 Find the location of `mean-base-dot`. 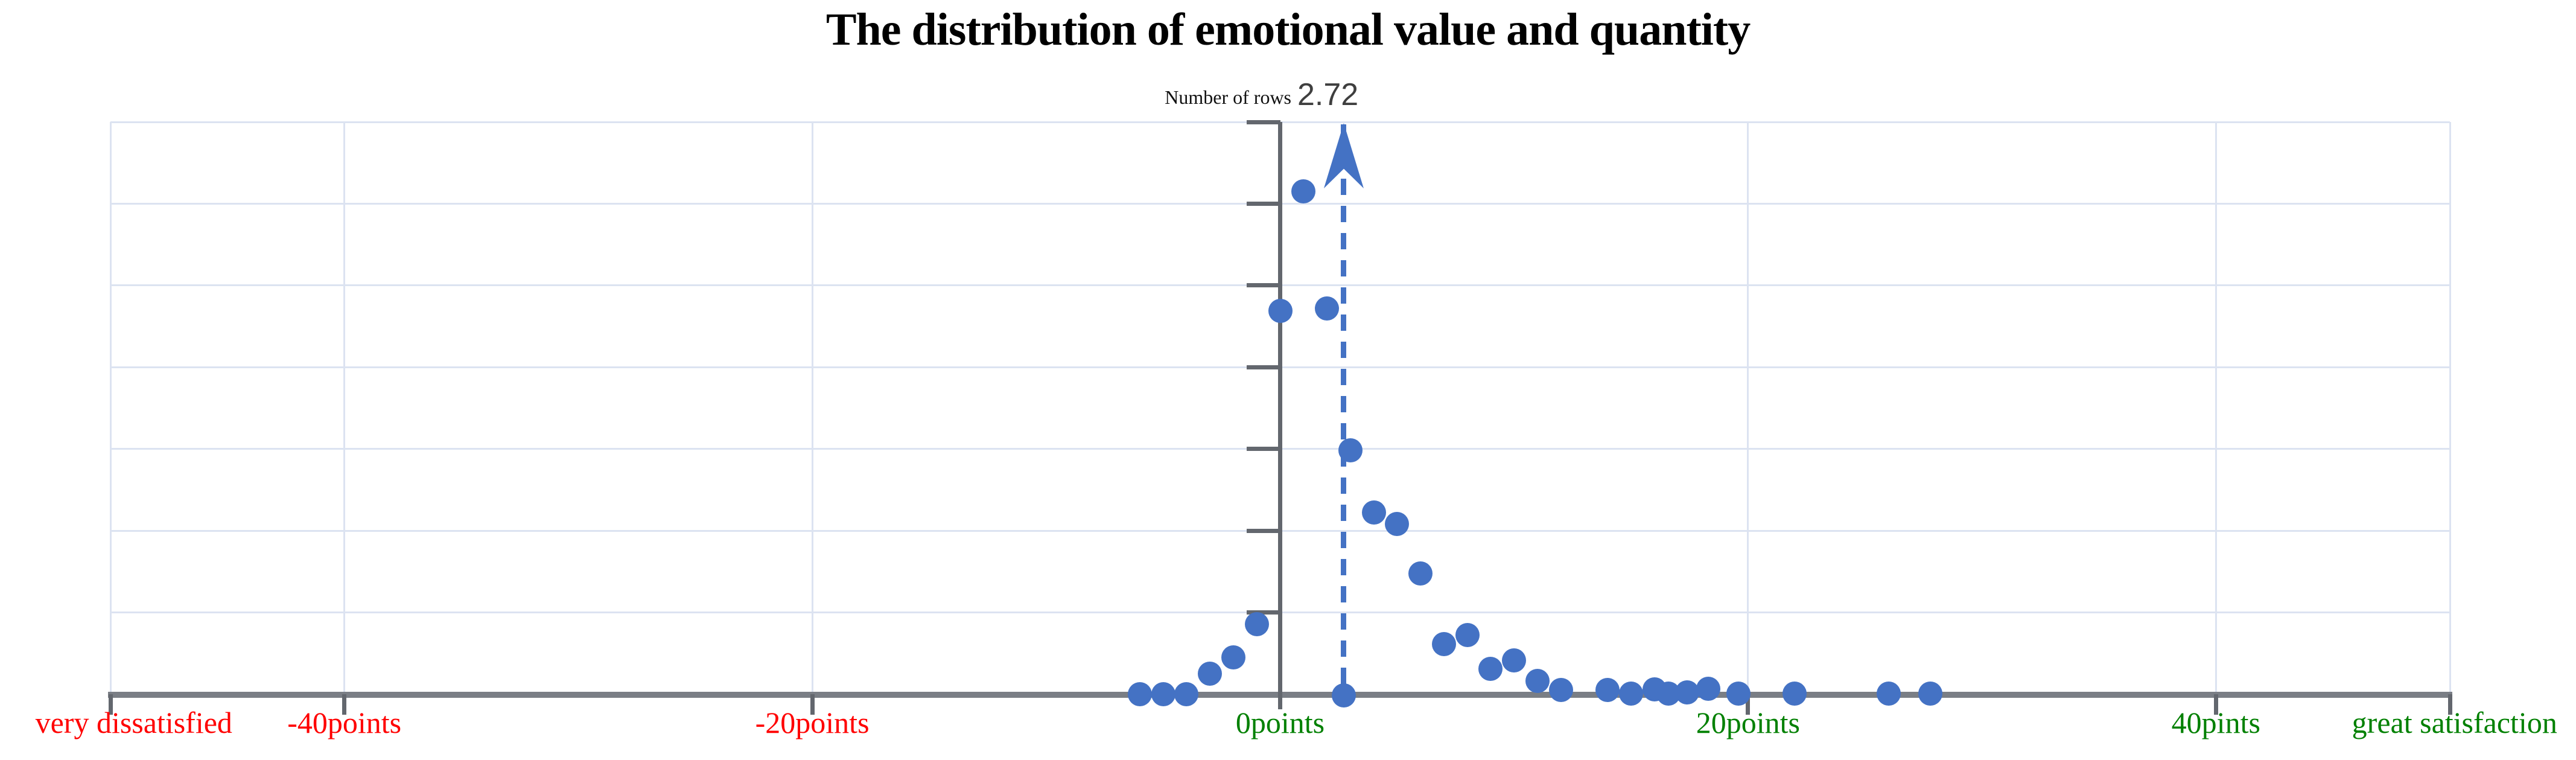

mean-base-dot is located at coordinates (1343, 695).